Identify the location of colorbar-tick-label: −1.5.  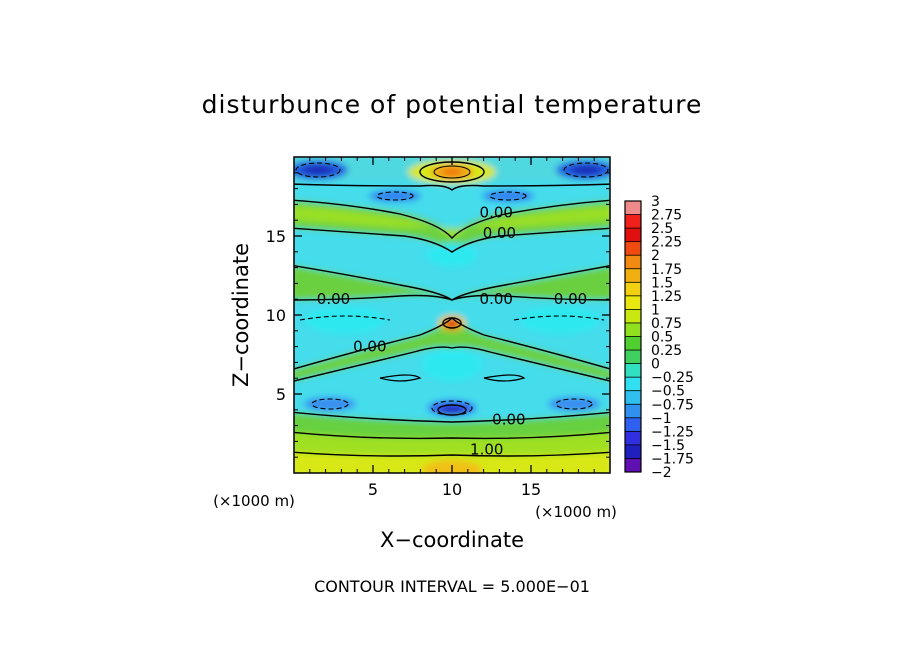
(668, 446).